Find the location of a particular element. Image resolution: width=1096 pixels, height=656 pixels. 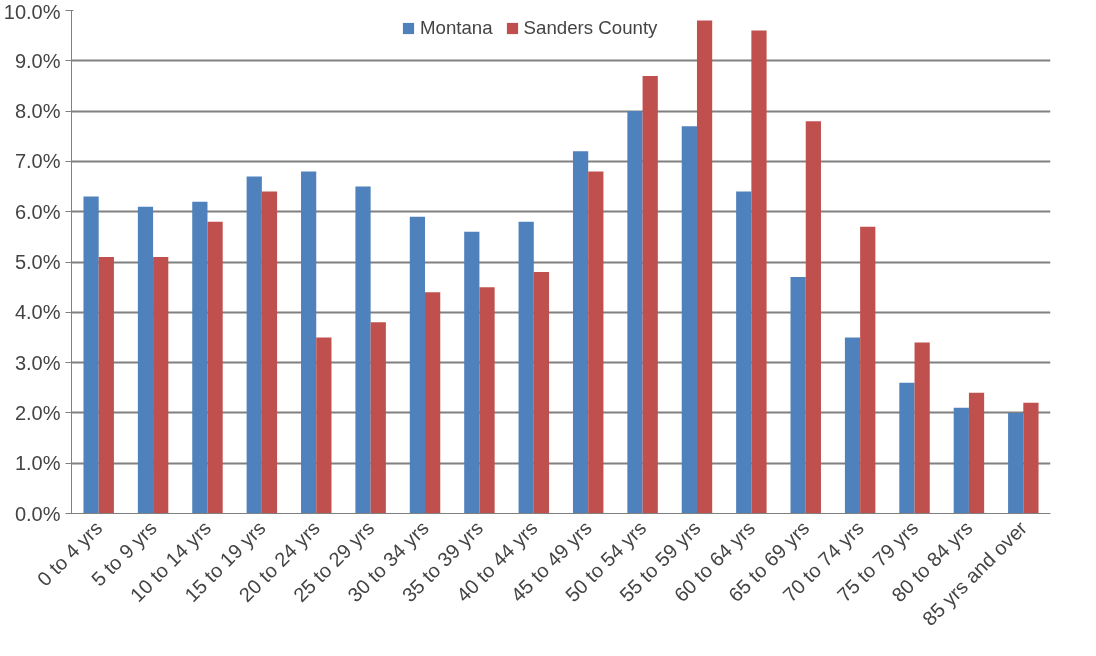

y-tick-label: 9.0% is located at coordinates (37, 60).